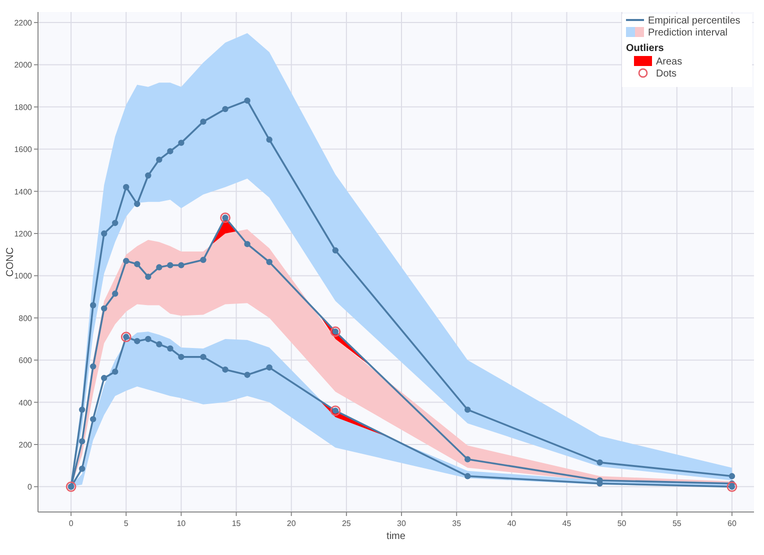 This screenshot has height=555, width=764. What do you see at coordinates (622, 523) in the screenshot?
I see `x-tick-label: 50` at bounding box center [622, 523].